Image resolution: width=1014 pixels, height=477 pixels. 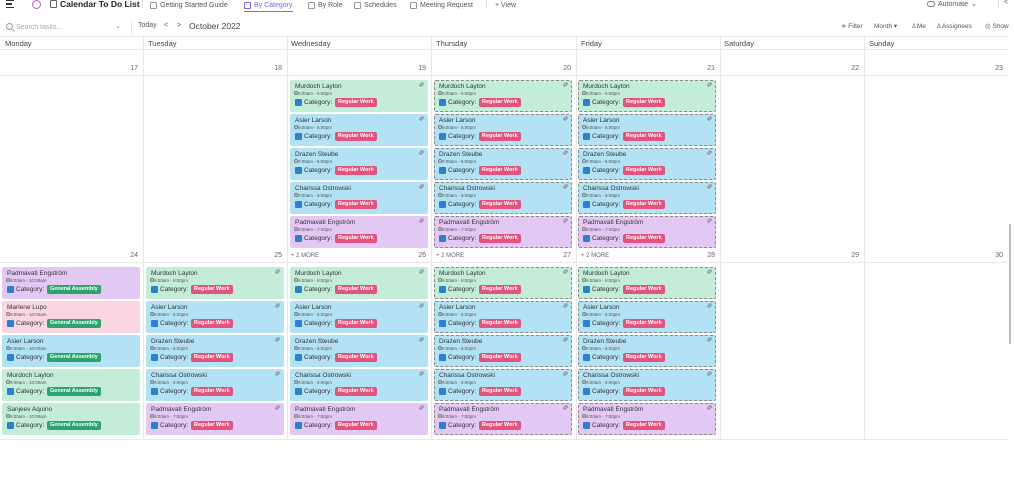 What do you see at coordinates (711, 255) in the screenshot?
I see `date-cell-number: 28` at bounding box center [711, 255].